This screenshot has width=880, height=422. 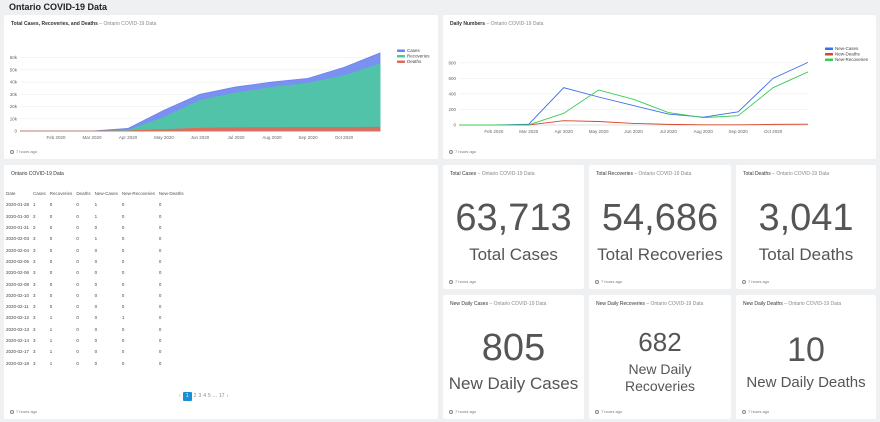 What do you see at coordinates (18, 228) in the screenshot?
I see `table-cell: 2020-01-31` at bounding box center [18, 228].